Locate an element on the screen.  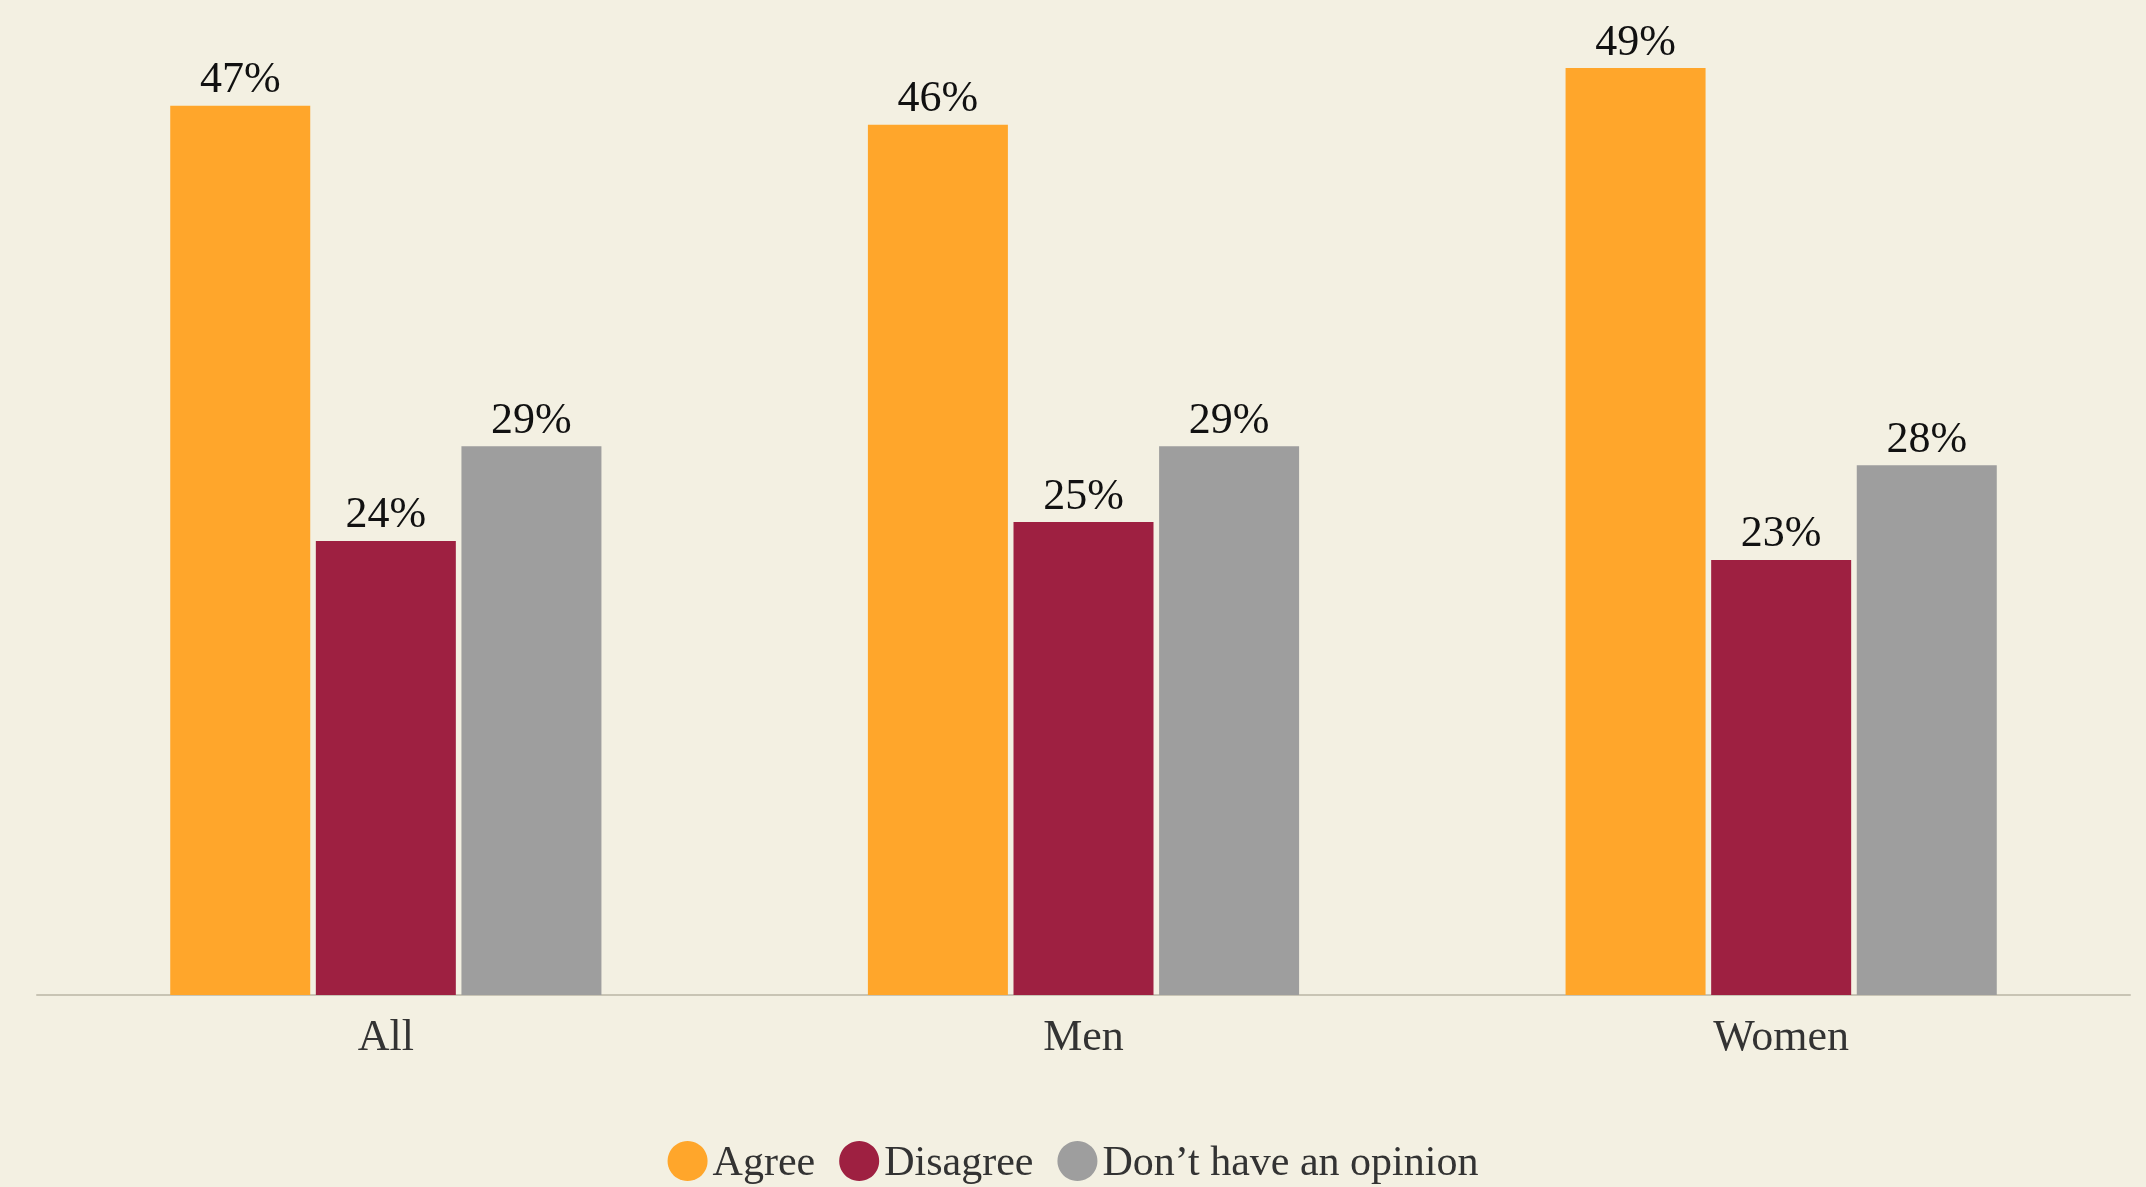
x-tick-label: Men is located at coordinates (1083, 1035).